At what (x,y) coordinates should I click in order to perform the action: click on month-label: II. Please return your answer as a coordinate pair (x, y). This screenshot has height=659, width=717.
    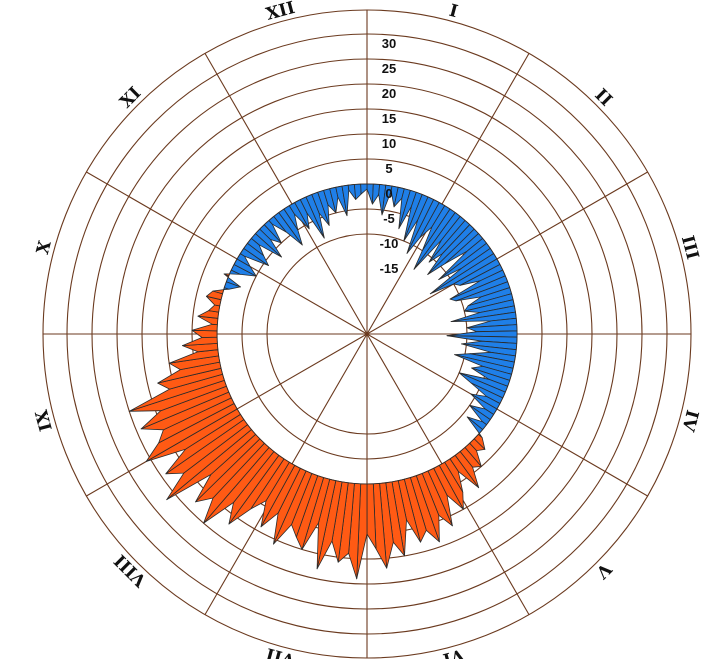
    Looking at the image, I should click on (603, 97).